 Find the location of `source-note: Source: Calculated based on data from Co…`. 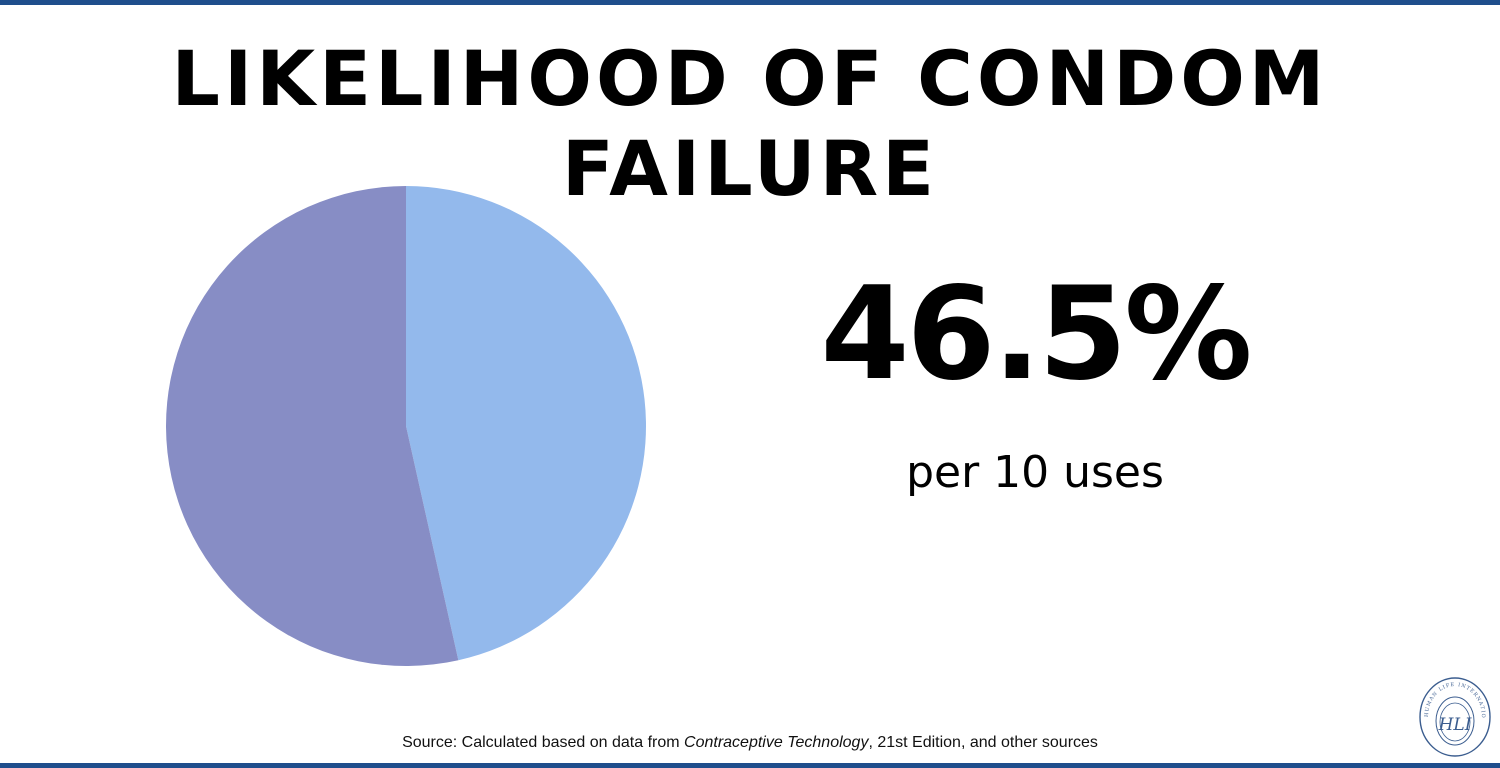

source-note: Source: Calculated based on data from Co… is located at coordinates (750, 743).